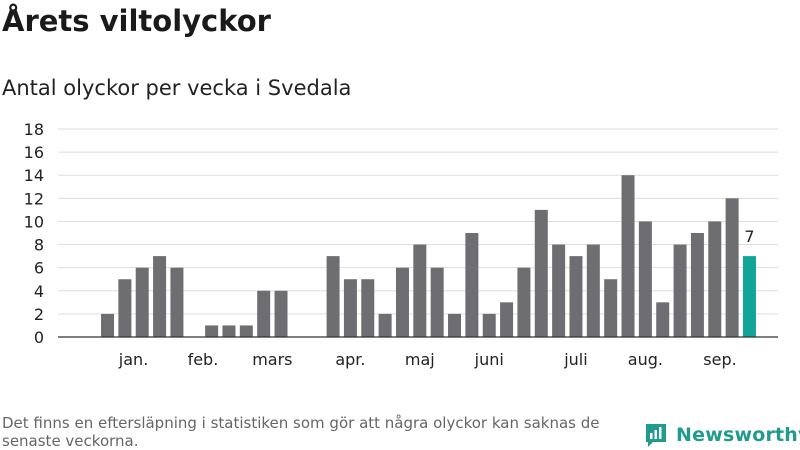 This screenshot has height=450, width=800. What do you see at coordinates (203, 359) in the screenshot?
I see `x-tick-label-feb: feb.` at bounding box center [203, 359].